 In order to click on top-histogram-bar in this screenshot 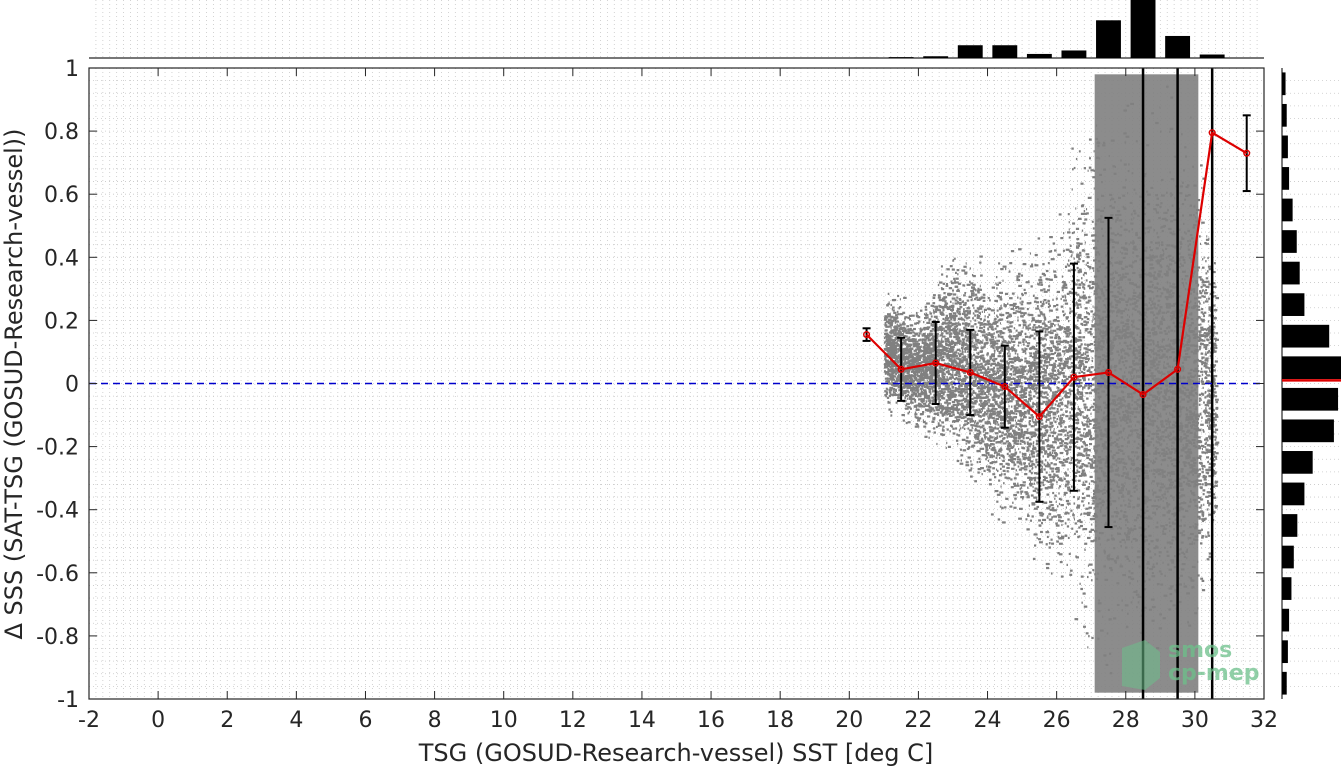, I will do `click(970, 51)`.